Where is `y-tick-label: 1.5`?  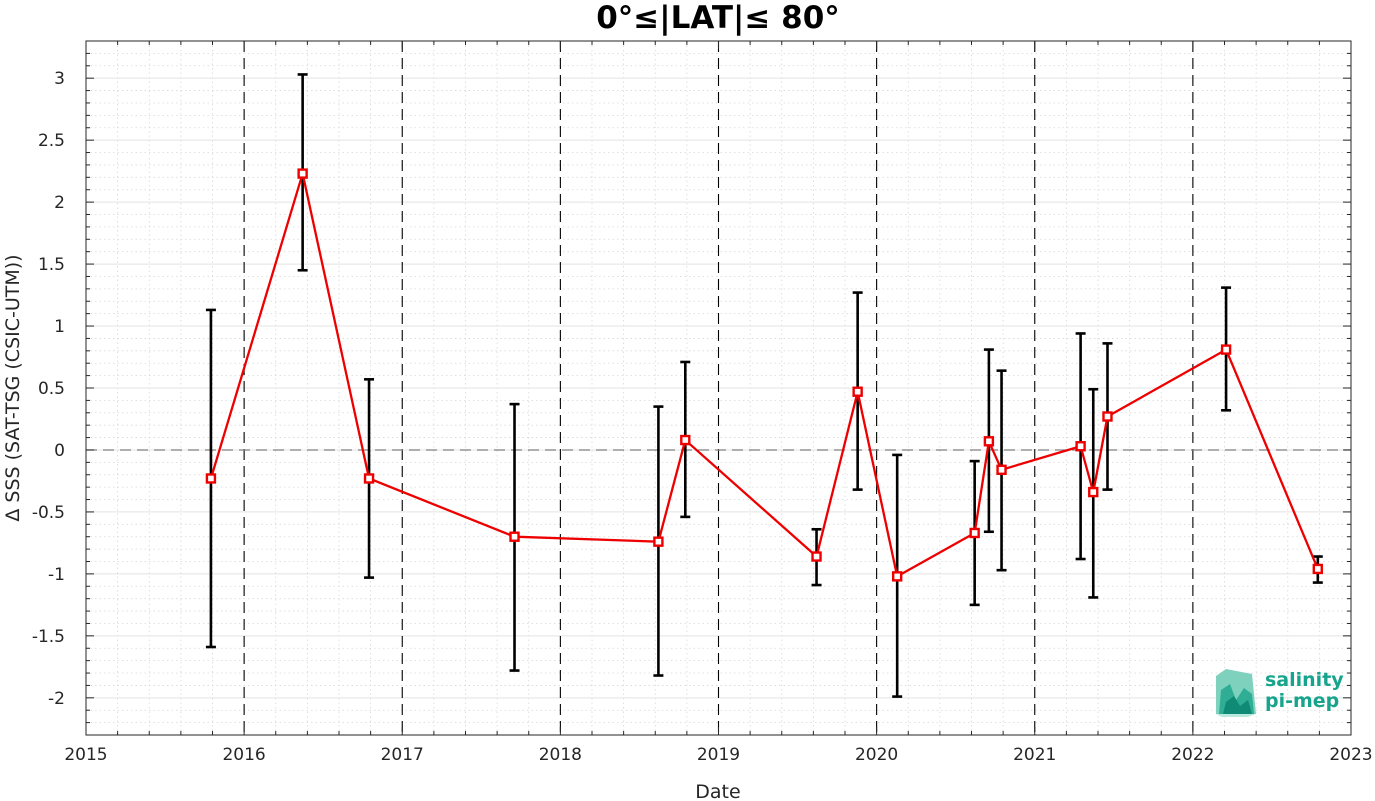
y-tick-label: 1.5 is located at coordinates (51, 265).